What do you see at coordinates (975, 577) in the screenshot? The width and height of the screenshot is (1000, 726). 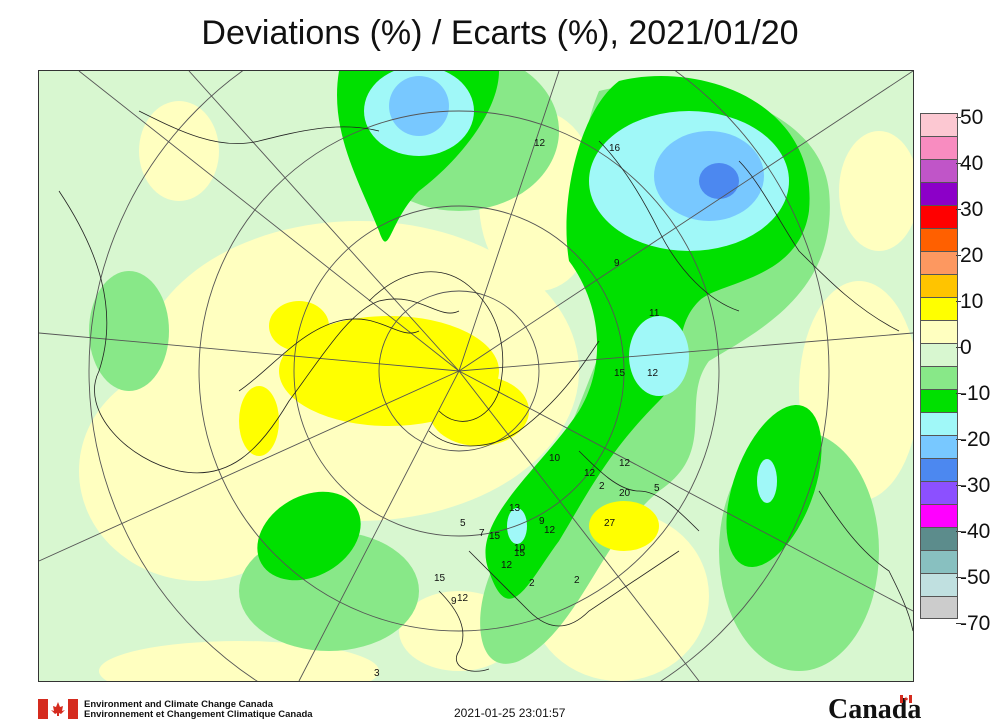 I see `legend-label: -50` at bounding box center [975, 577].